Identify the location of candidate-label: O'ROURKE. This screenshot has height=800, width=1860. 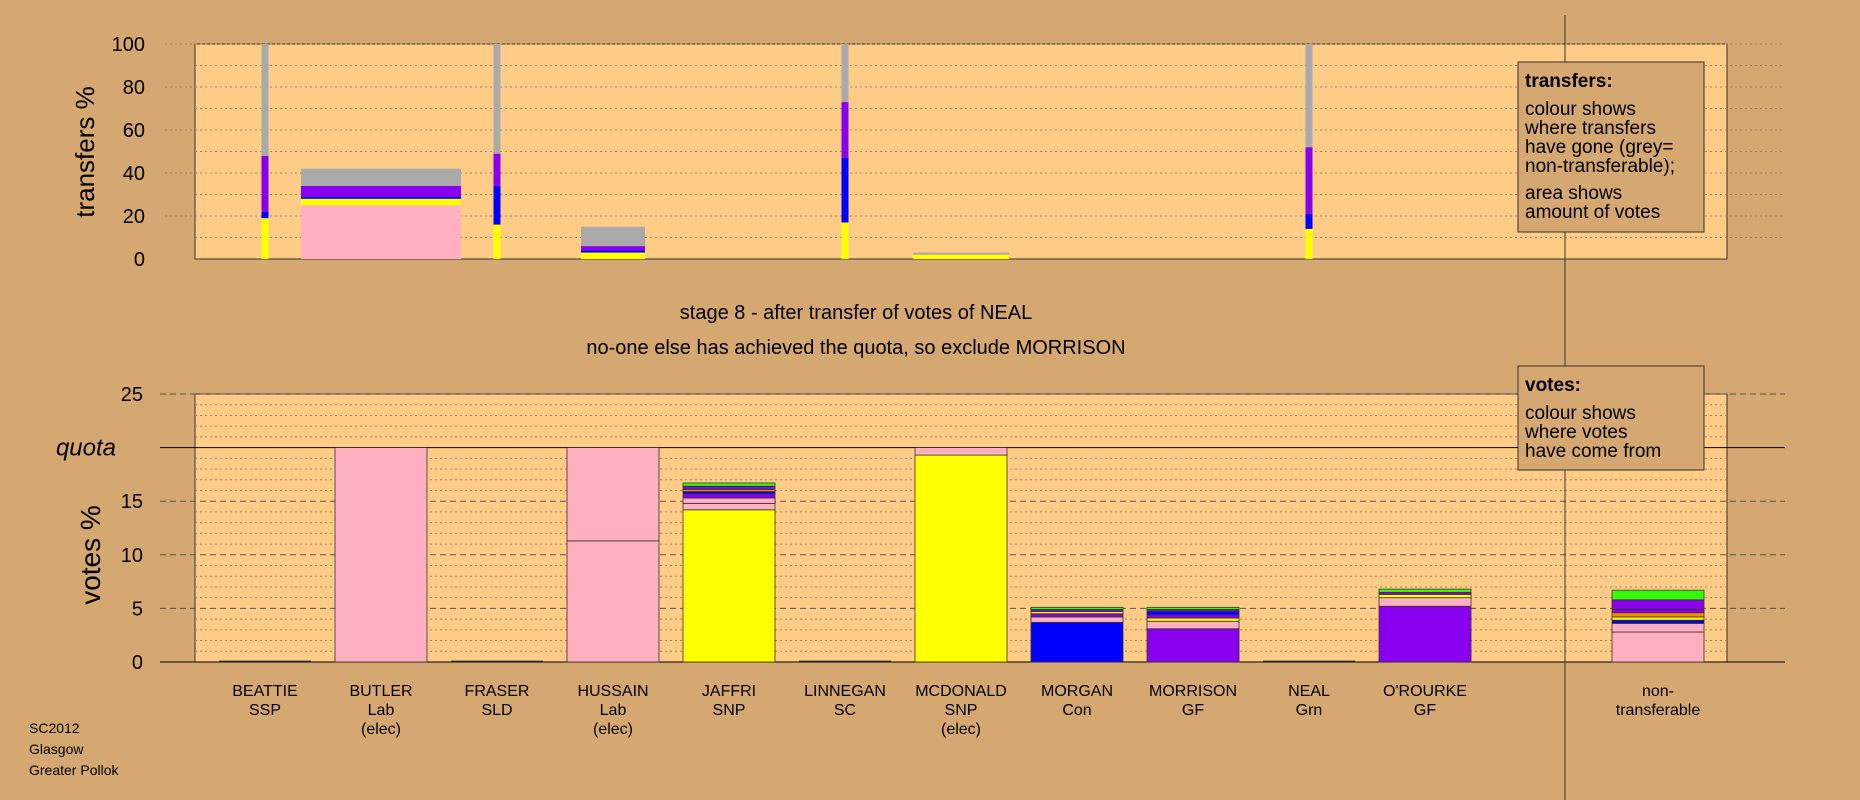
(1425, 691).